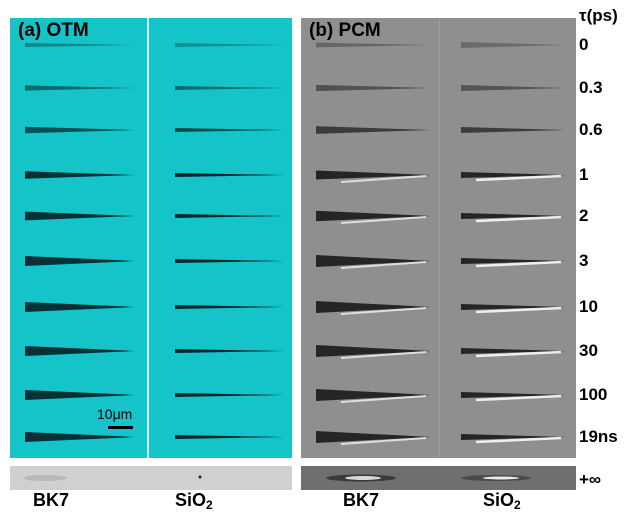  What do you see at coordinates (502, 501) in the screenshot?
I see `label-sio2-b: SiO2` at bounding box center [502, 501].